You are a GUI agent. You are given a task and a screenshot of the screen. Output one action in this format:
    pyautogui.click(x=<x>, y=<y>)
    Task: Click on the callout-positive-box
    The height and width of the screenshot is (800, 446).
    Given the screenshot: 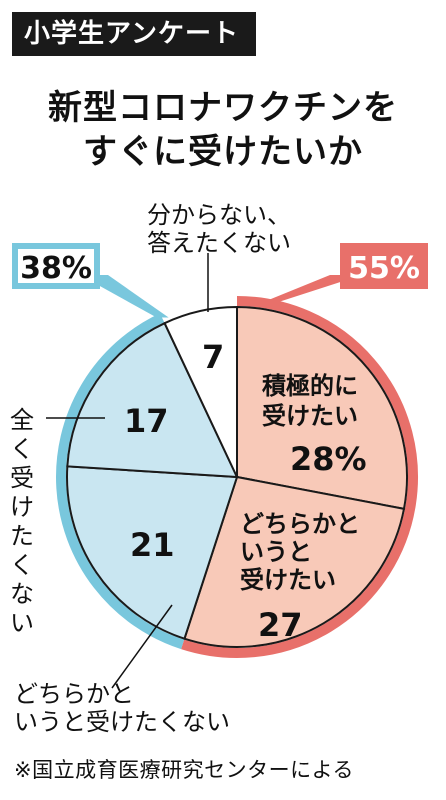 What is the action you would take?
    pyautogui.click(x=384, y=266)
    